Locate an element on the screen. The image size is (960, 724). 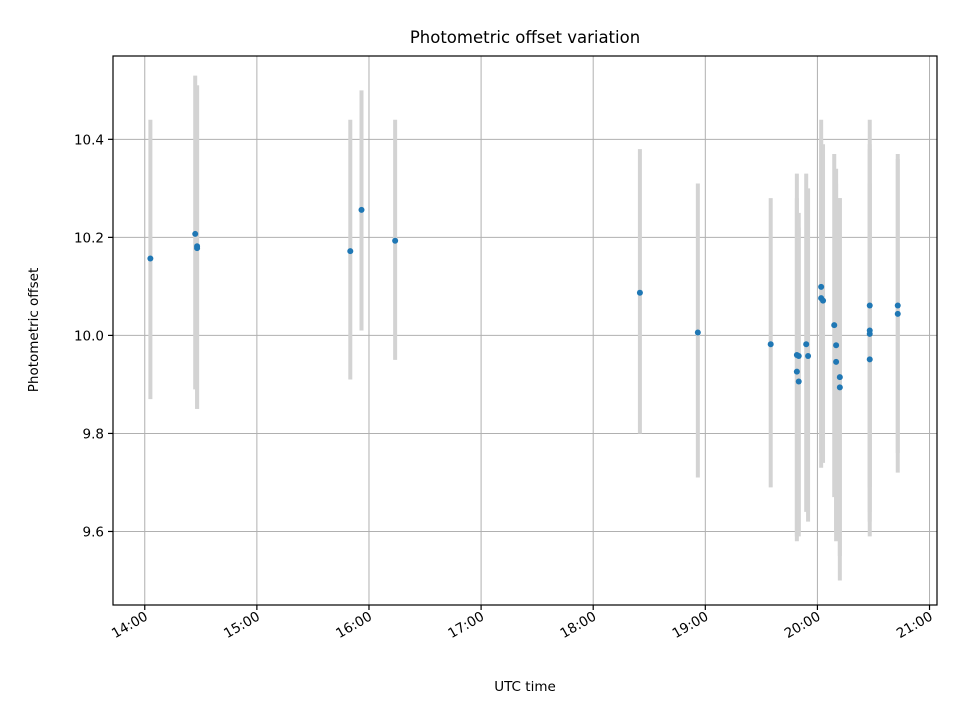
y-axis-label: Photometric offset is located at coordinates (34, 330).